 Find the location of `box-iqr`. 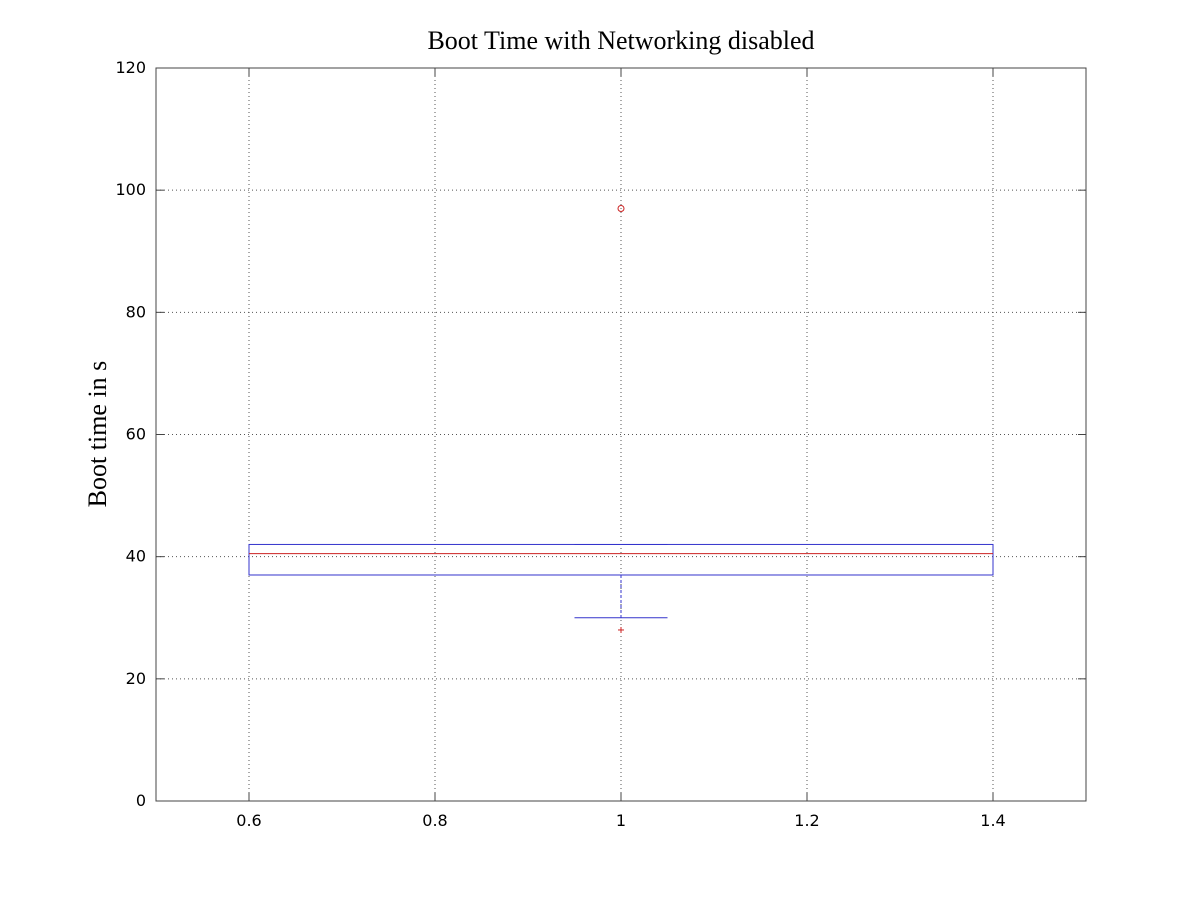

box-iqr is located at coordinates (621, 559).